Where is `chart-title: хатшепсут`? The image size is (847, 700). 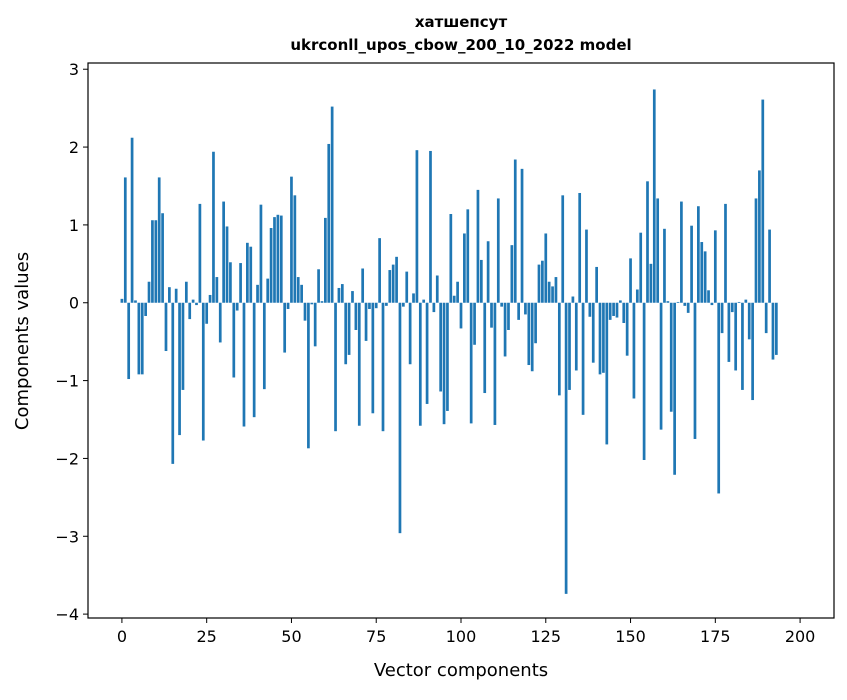
chart-title: хатшепсут is located at coordinates (461, 22).